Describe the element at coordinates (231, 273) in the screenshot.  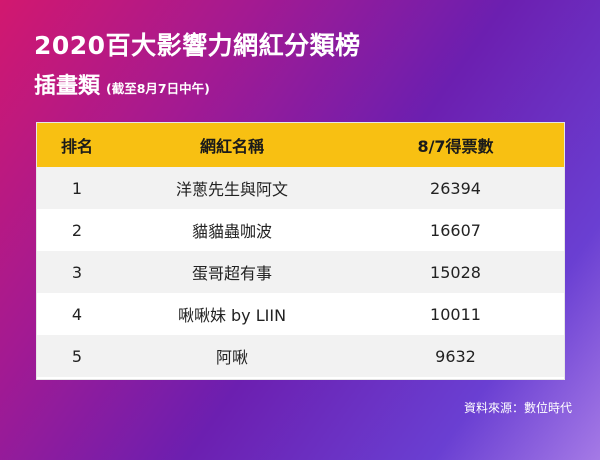
I see `name-cell: 蛋哥超有事` at that location.